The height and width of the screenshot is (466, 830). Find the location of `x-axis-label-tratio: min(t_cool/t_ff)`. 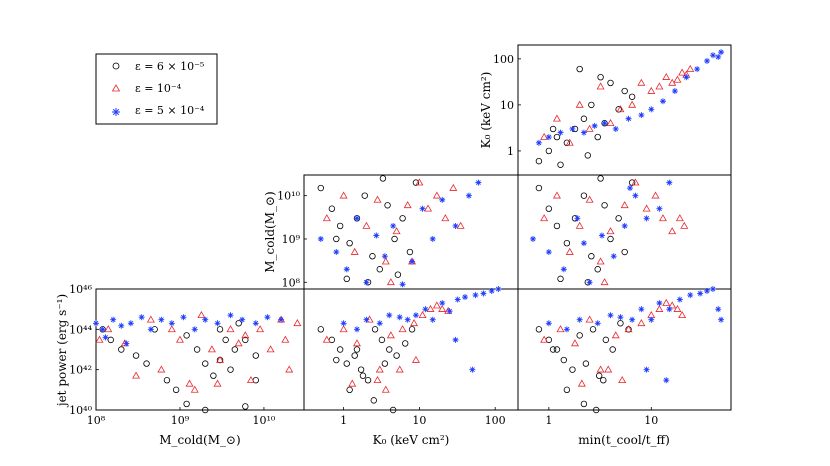

x-axis-label-tratio: min(t_cool/t_ff) is located at coordinates (624, 440).